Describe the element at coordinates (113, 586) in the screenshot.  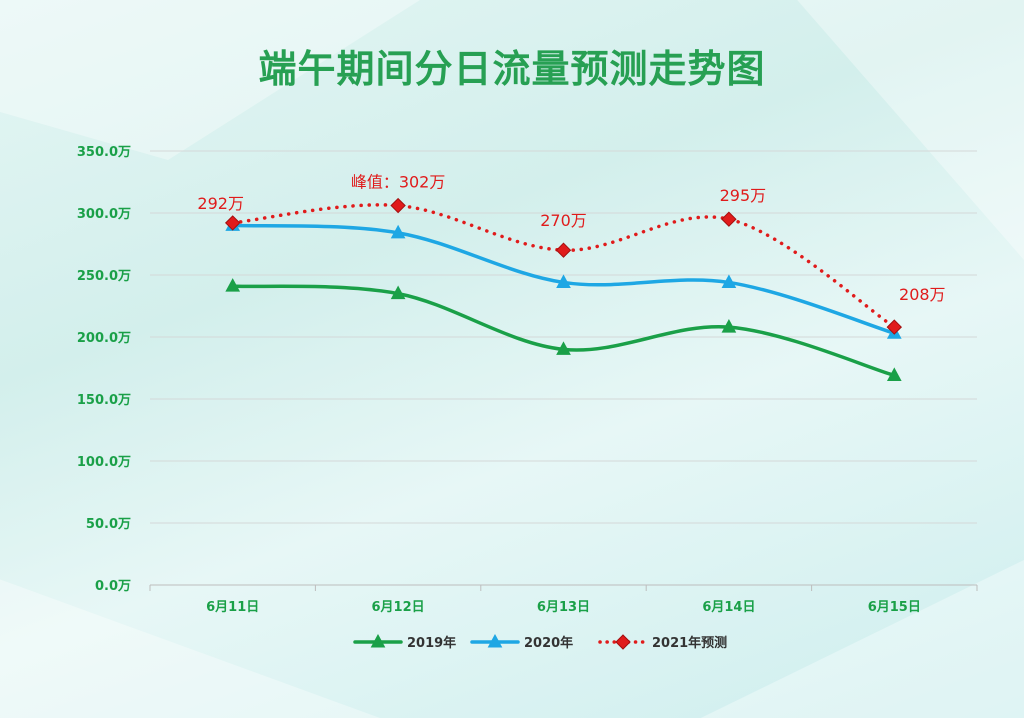
I see `y-tick-label: 0.0万` at that location.